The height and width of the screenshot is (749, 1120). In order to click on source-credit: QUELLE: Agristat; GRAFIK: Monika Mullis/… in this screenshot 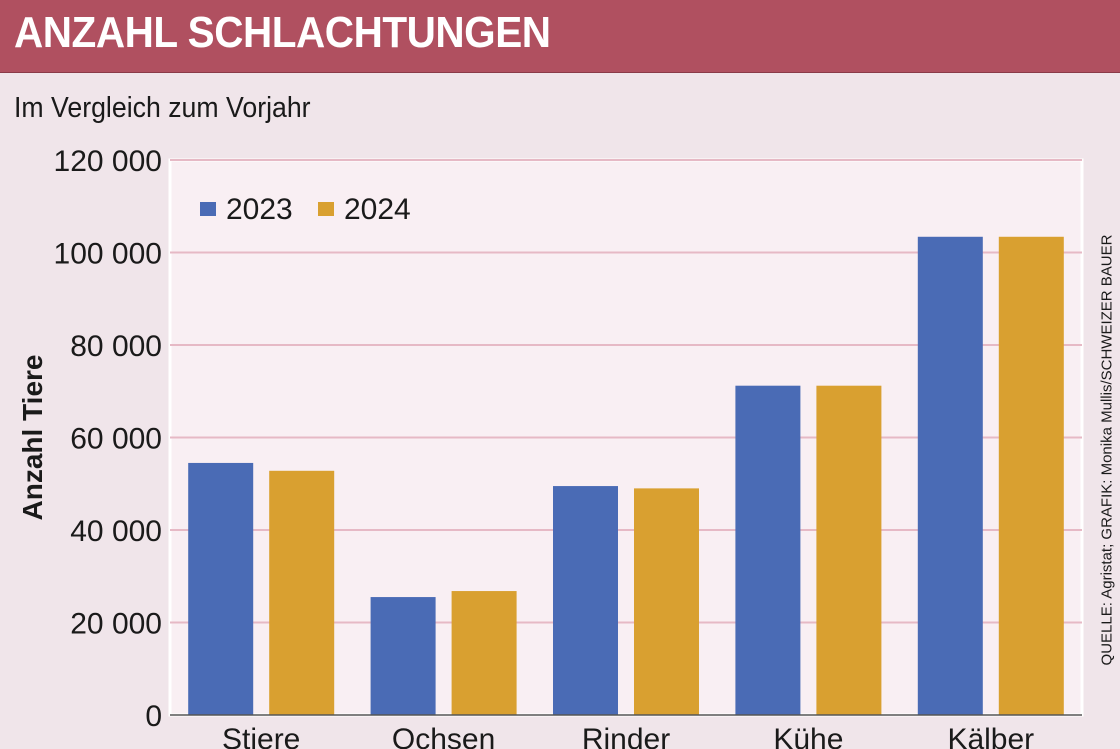, I will do `click(1107, 450)`.